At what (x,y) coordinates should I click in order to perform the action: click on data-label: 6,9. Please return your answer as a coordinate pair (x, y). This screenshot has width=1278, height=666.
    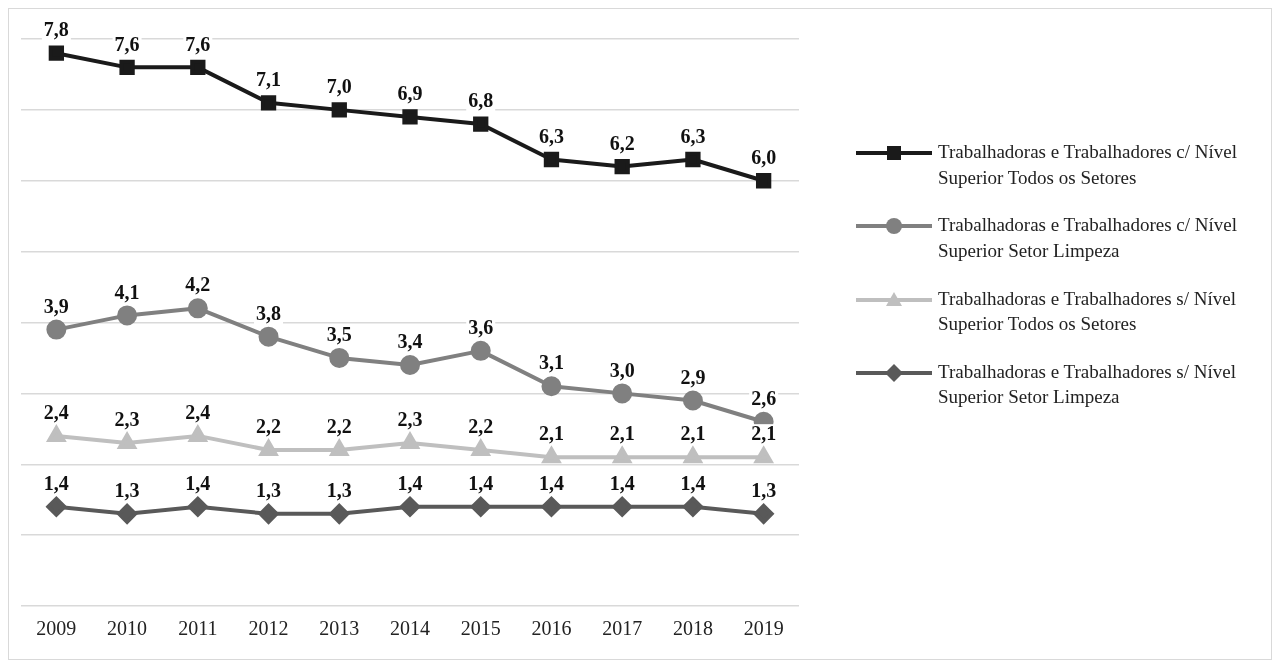
    Looking at the image, I should click on (410, 93).